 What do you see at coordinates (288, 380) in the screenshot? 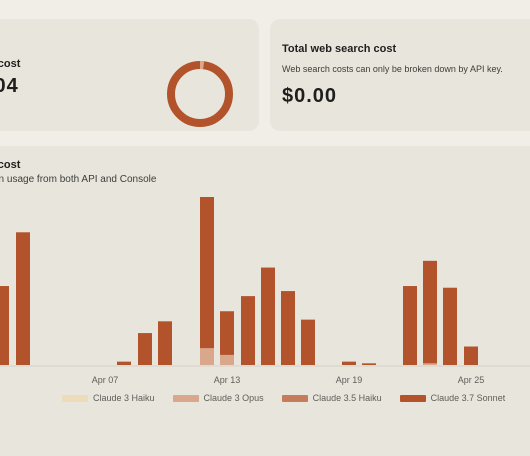
I see `x-tick-group: Apr 07 Apr 13 Apr 19 Apr 25` at bounding box center [288, 380].